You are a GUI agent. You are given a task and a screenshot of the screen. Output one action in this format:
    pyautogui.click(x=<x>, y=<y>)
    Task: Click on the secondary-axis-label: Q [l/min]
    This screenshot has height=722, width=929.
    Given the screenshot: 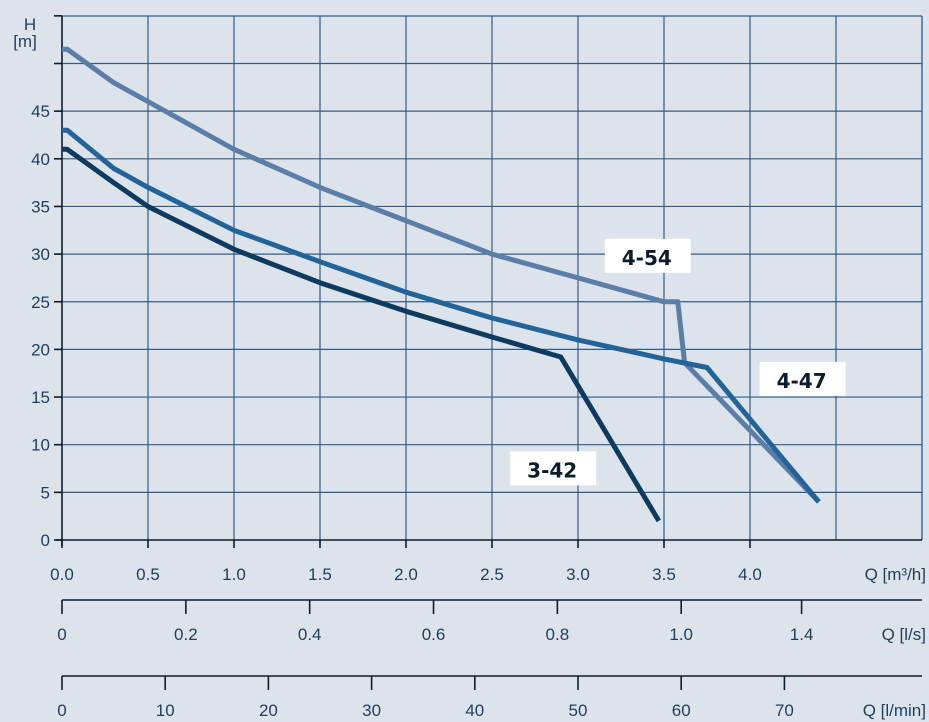 What is the action you would take?
    pyautogui.click(x=894, y=710)
    